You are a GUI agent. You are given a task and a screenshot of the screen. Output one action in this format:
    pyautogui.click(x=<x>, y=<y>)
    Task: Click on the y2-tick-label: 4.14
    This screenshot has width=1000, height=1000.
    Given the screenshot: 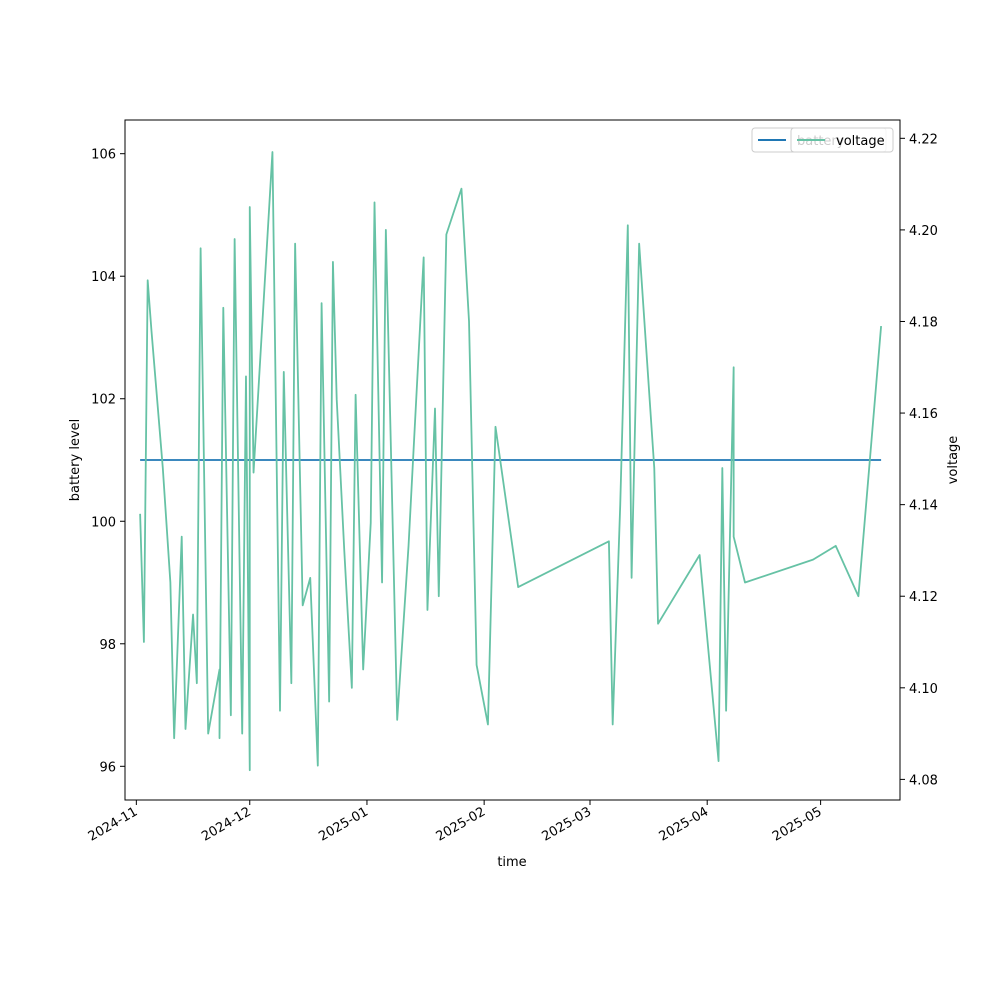 What is the action you would take?
    pyautogui.click(x=923, y=506)
    